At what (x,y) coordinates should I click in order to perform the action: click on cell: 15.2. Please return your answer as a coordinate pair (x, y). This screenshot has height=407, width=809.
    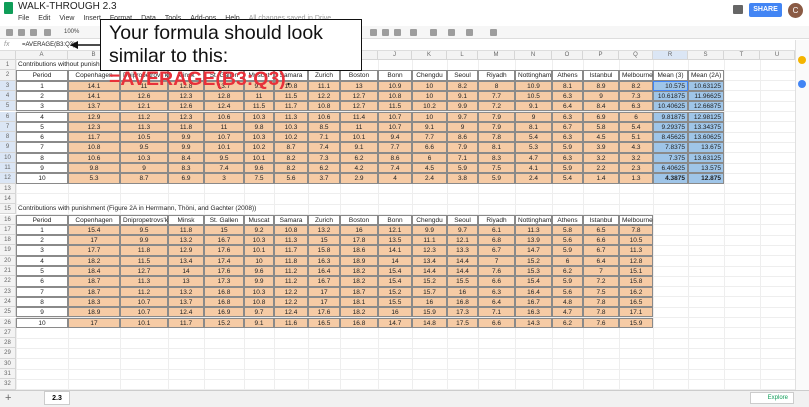
    Looking at the image, I should click on (533, 260).